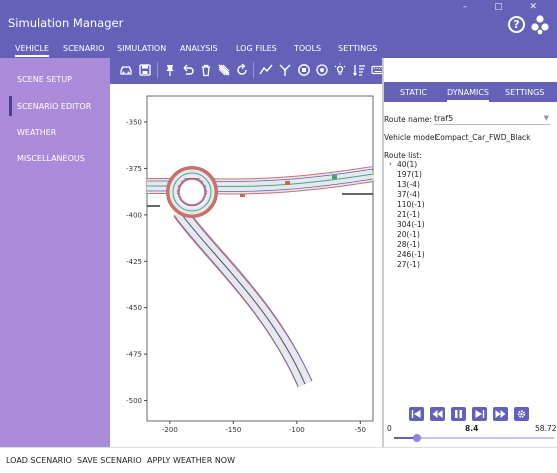 This screenshot has width=557, height=473. What do you see at coordinates (407, 164) in the screenshot?
I see `route-list-item: 40(1)` at bounding box center [407, 164].